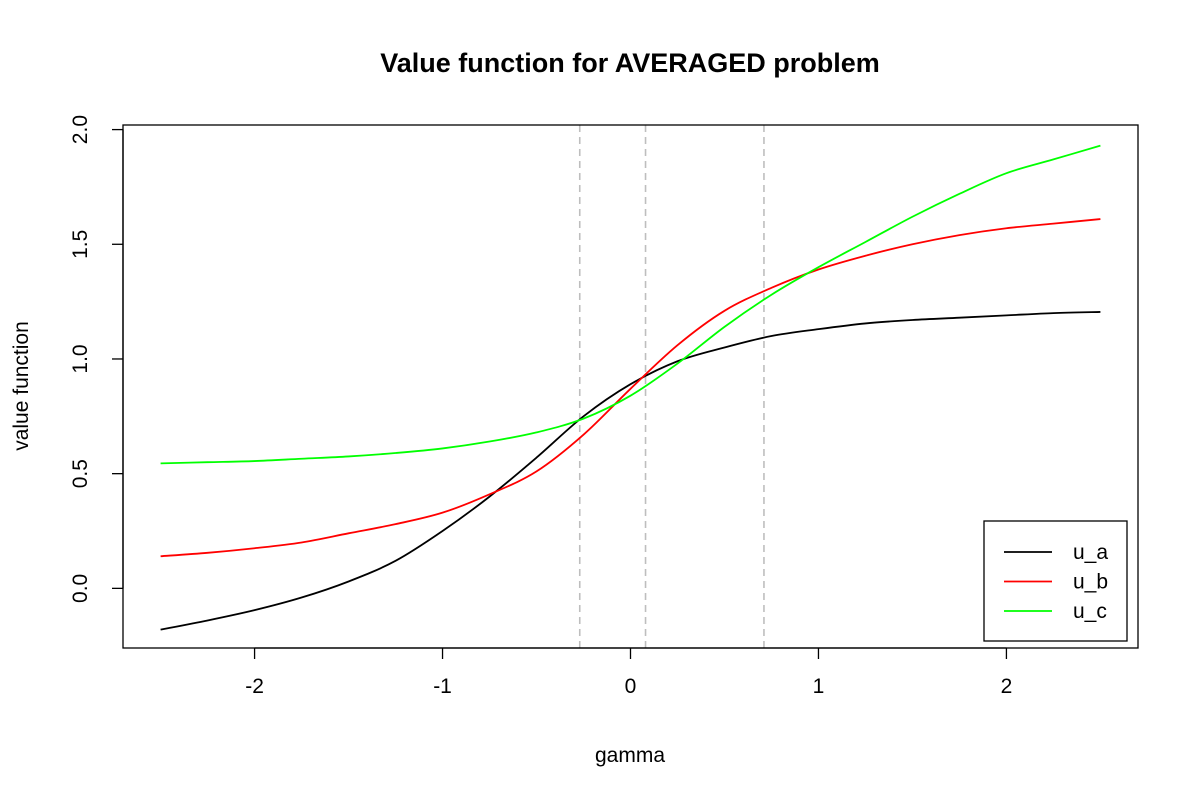  I want to click on y-tick-label: 1.5, so click(80, 244).